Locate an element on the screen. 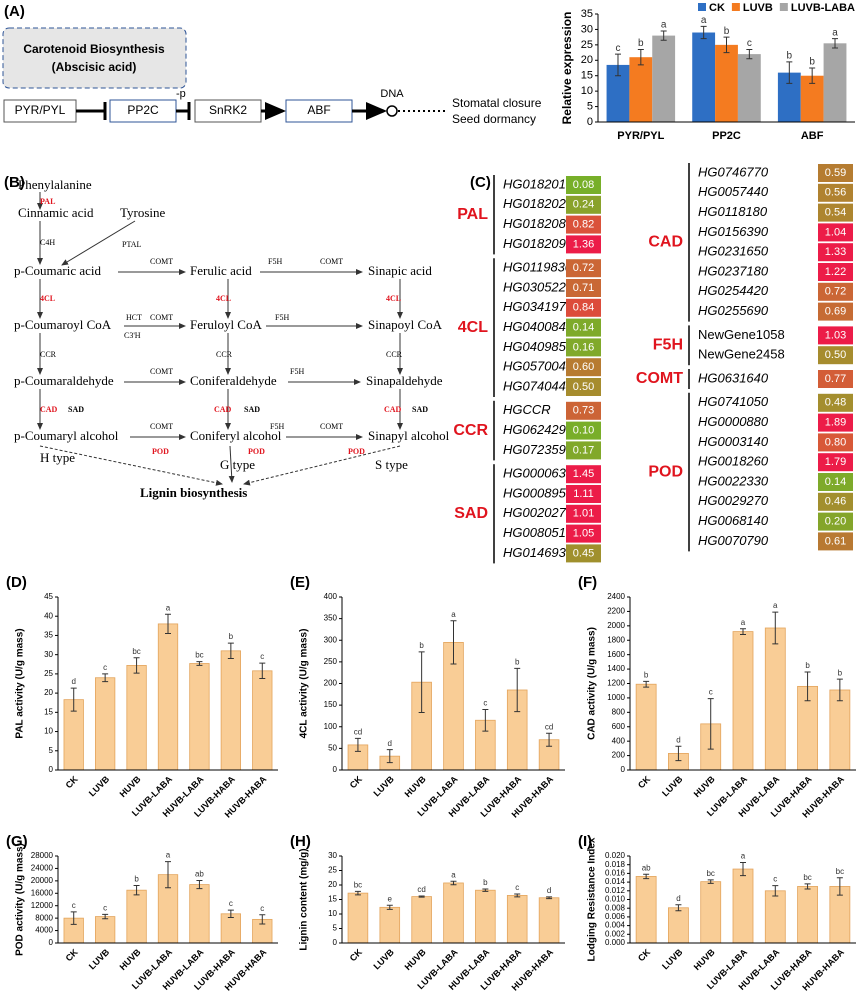 This screenshot has height=1001, width=865. gene-name: HG0029270 is located at coordinates (733, 500).